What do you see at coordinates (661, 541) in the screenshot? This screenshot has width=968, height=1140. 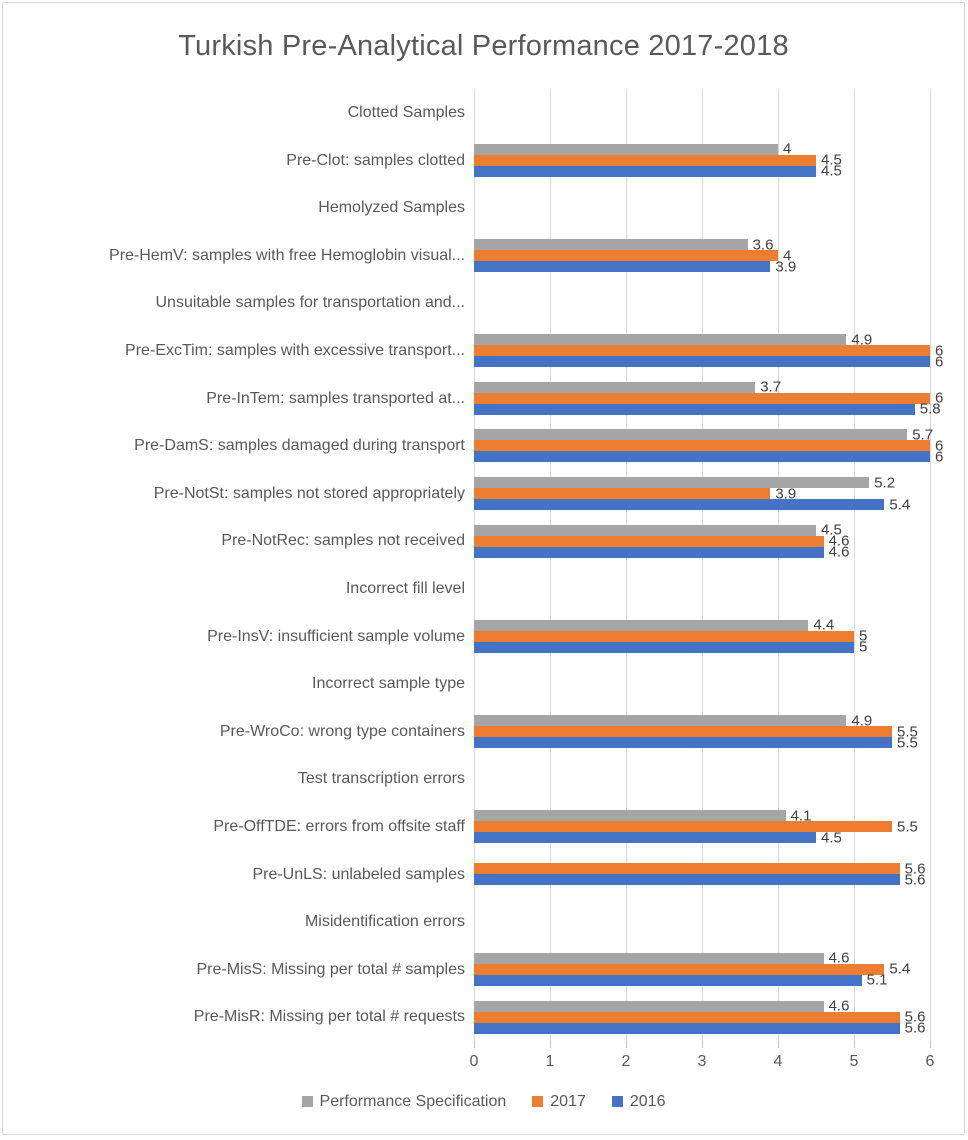 I see `bar-2017: 4.6` at bounding box center [661, 541].